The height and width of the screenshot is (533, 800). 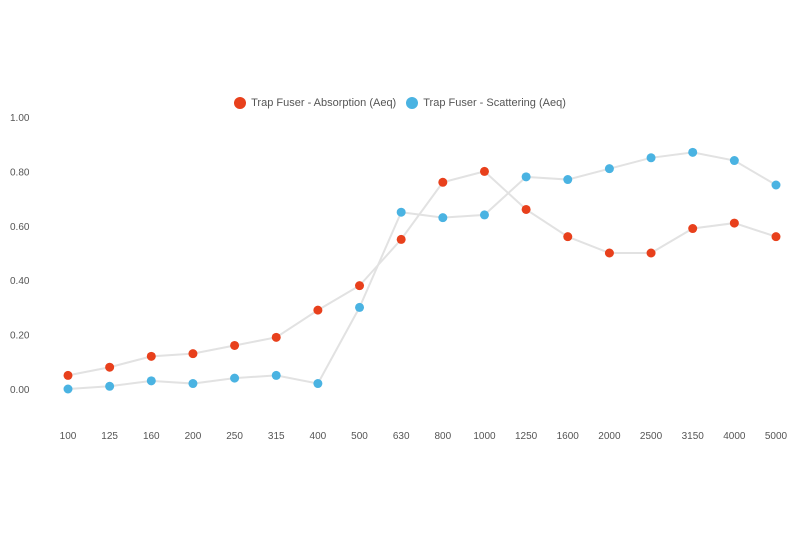 What do you see at coordinates (151, 436) in the screenshot?
I see `x-tick-label: 160` at bounding box center [151, 436].